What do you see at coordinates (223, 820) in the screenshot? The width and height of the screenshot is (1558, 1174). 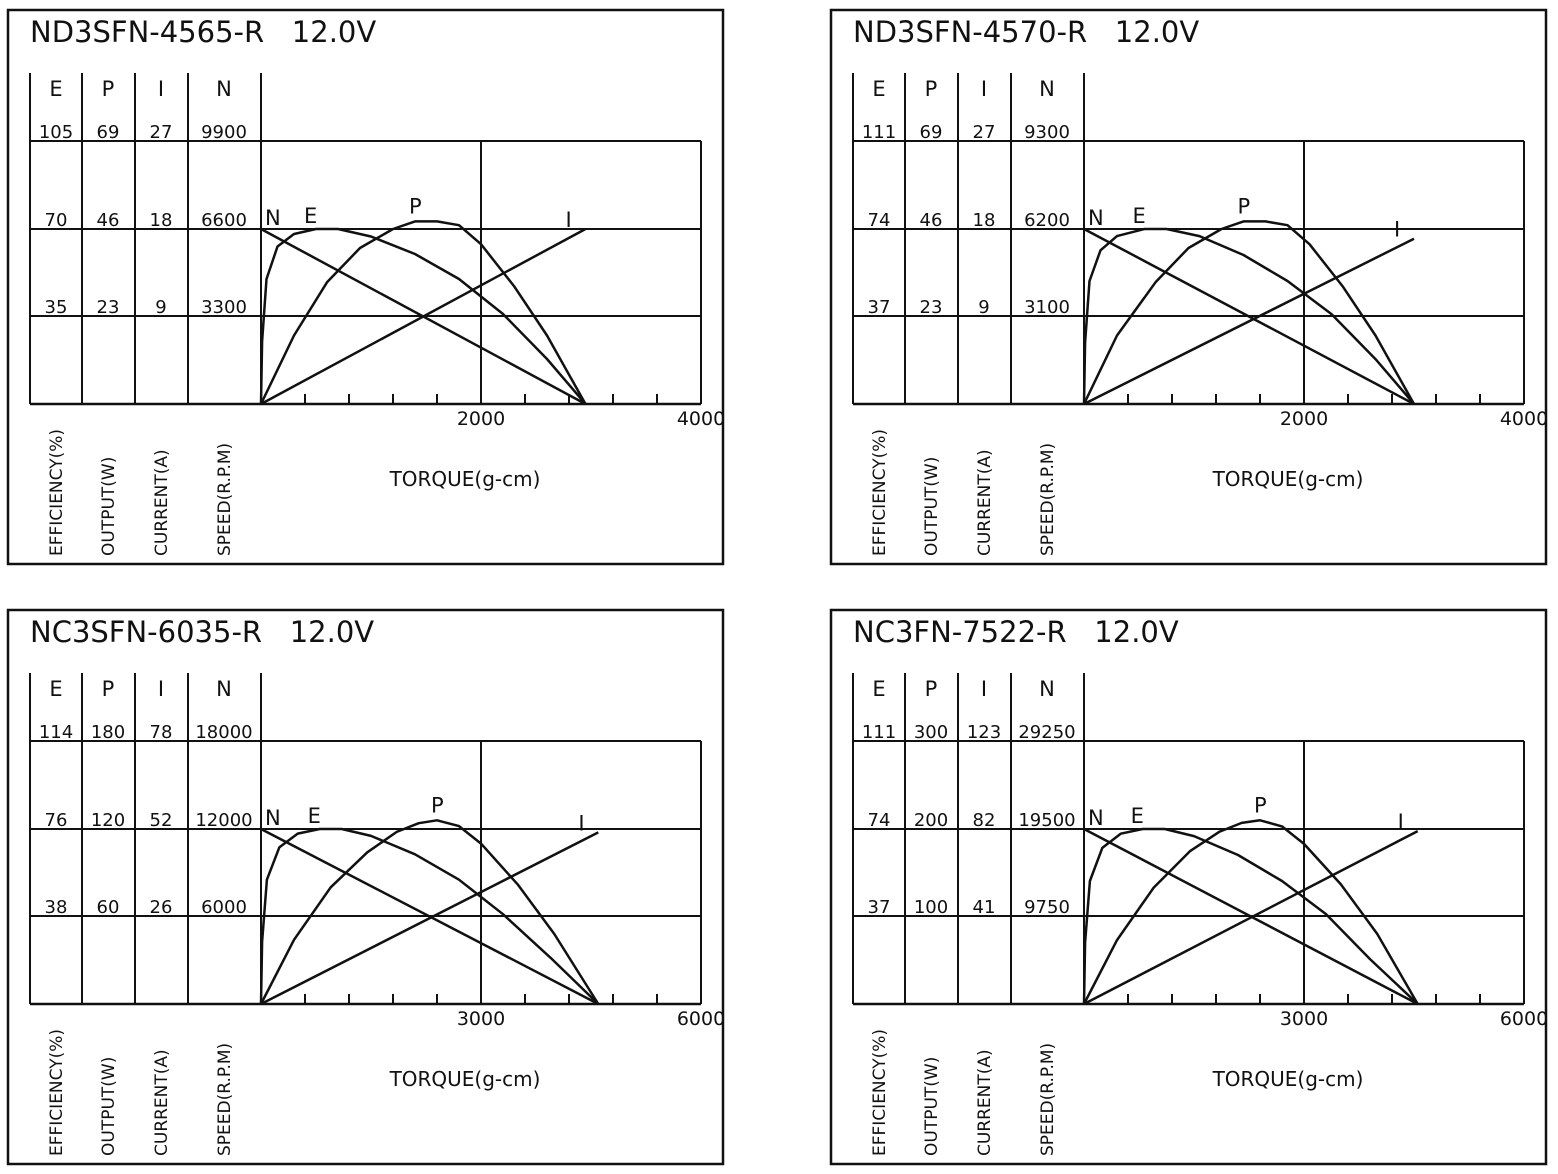 I see `scale-value: 12000` at bounding box center [223, 820].